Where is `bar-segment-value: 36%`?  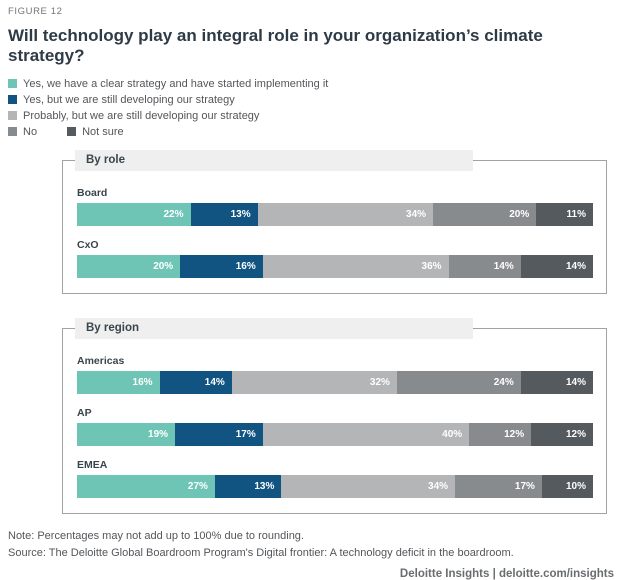
bar-segment-value: 36% is located at coordinates (431, 266).